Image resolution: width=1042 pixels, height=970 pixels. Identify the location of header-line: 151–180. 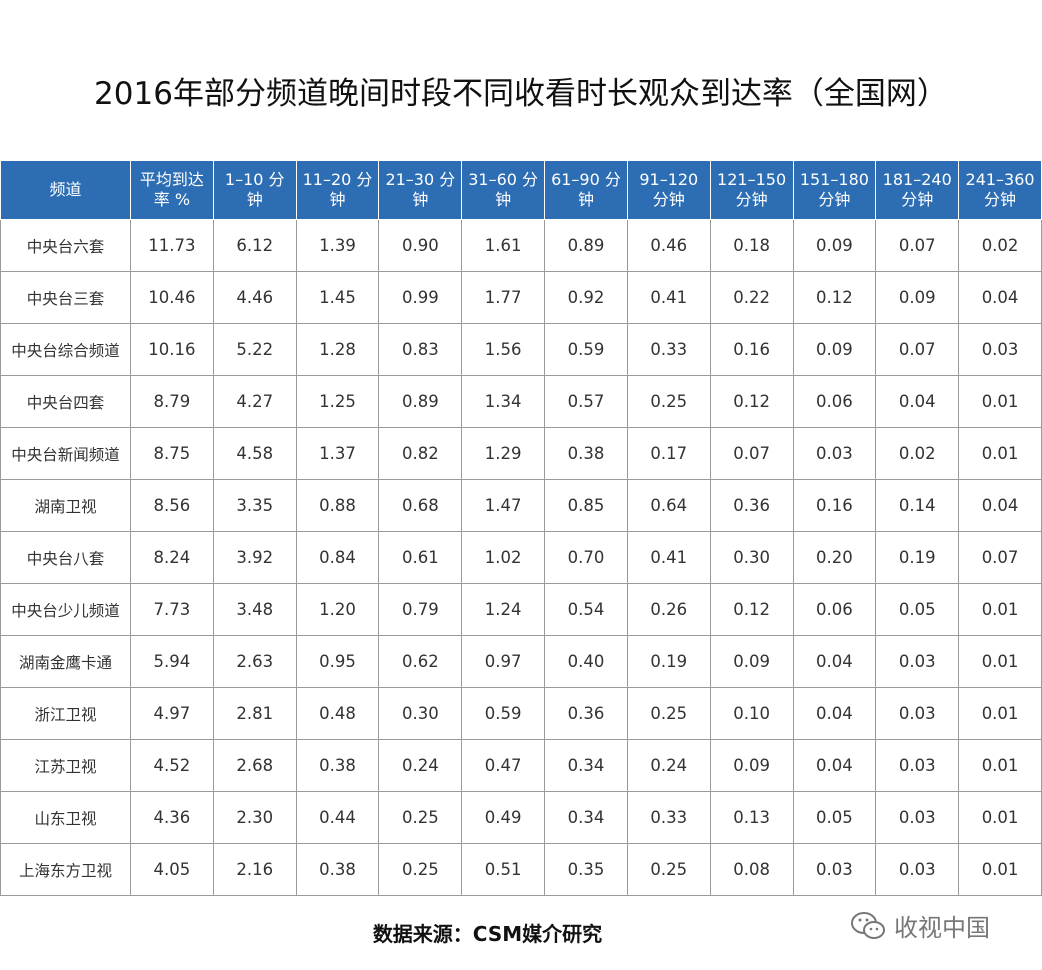
(834, 179).